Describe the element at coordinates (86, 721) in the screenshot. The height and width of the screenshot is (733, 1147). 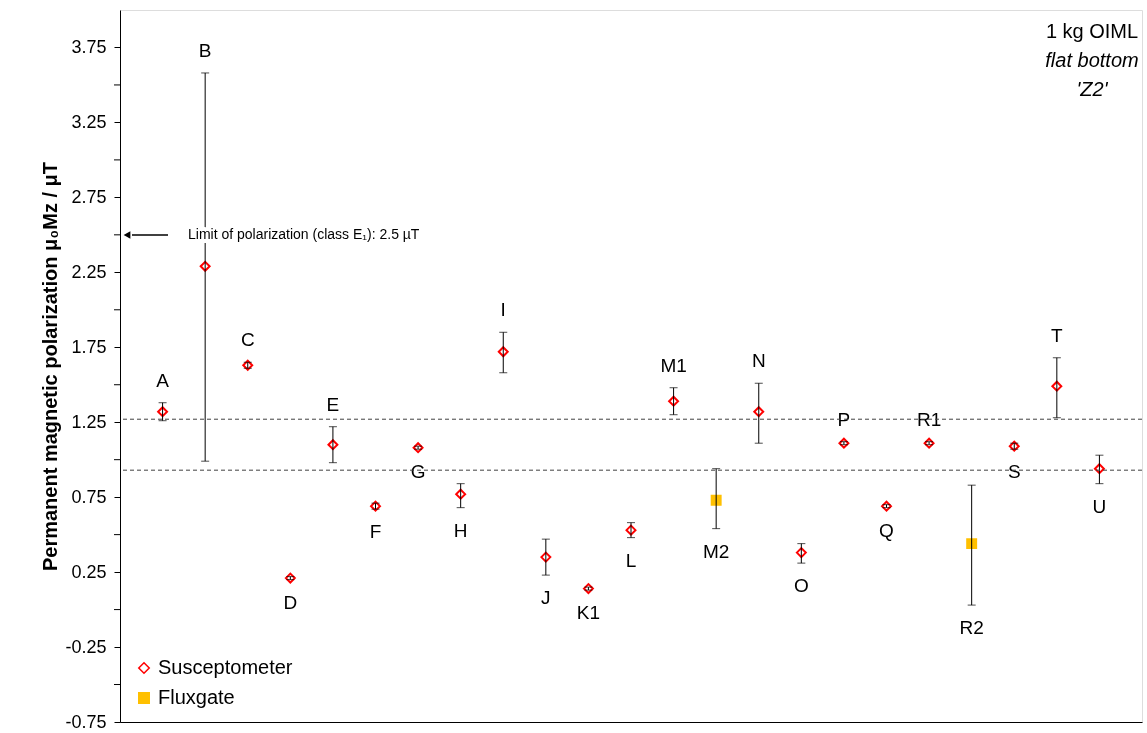
I see `y-tick-label: -0.75` at that location.